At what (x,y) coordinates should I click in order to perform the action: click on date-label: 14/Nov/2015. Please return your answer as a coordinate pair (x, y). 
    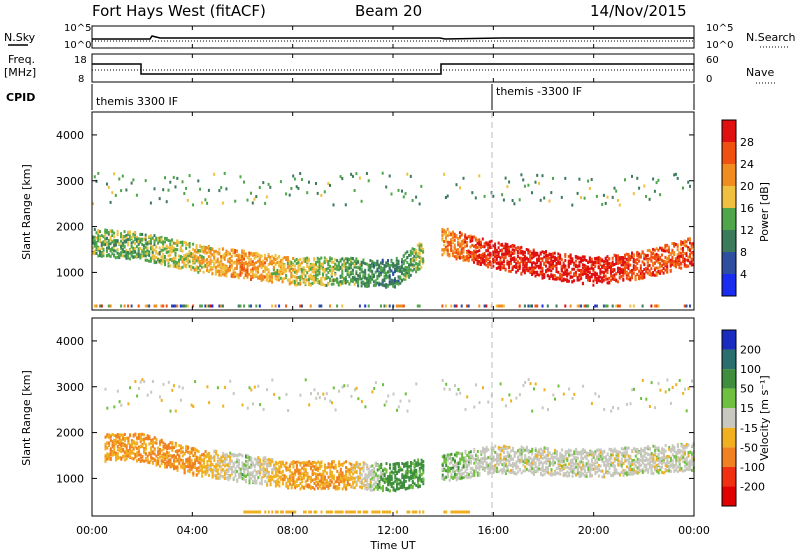
    Looking at the image, I should click on (638, 11).